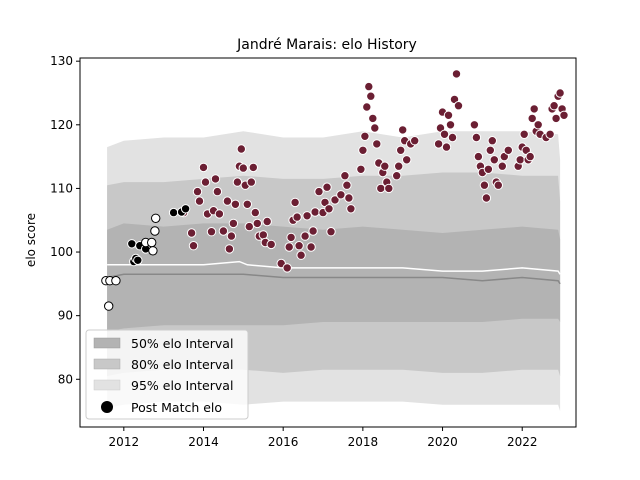 The width and height of the screenshot is (640, 480). I want to click on y-tick-label: 120, so click(61, 125).